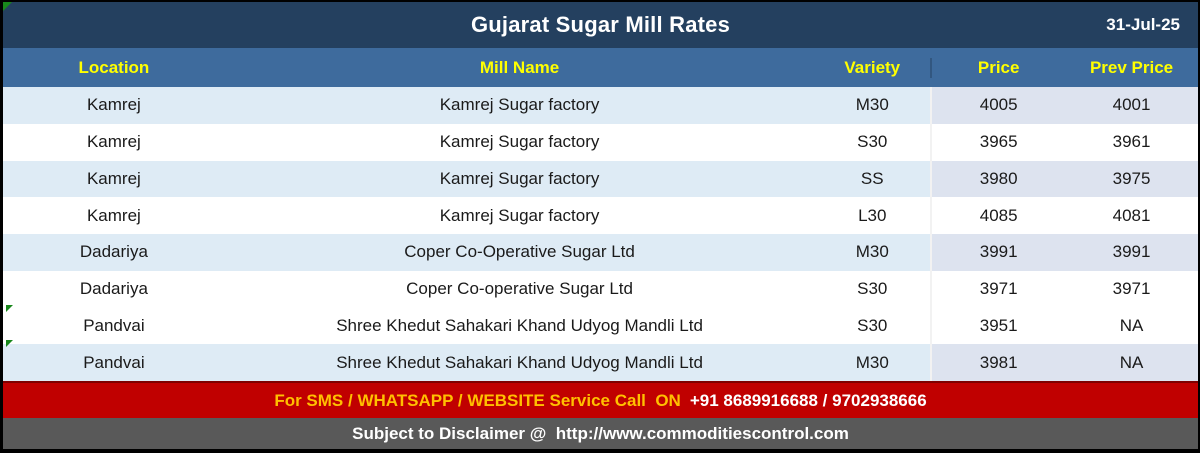 The image size is (1200, 453). What do you see at coordinates (872, 179) in the screenshot?
I see `cell-variety: SS` at bounding box center [872, 179].